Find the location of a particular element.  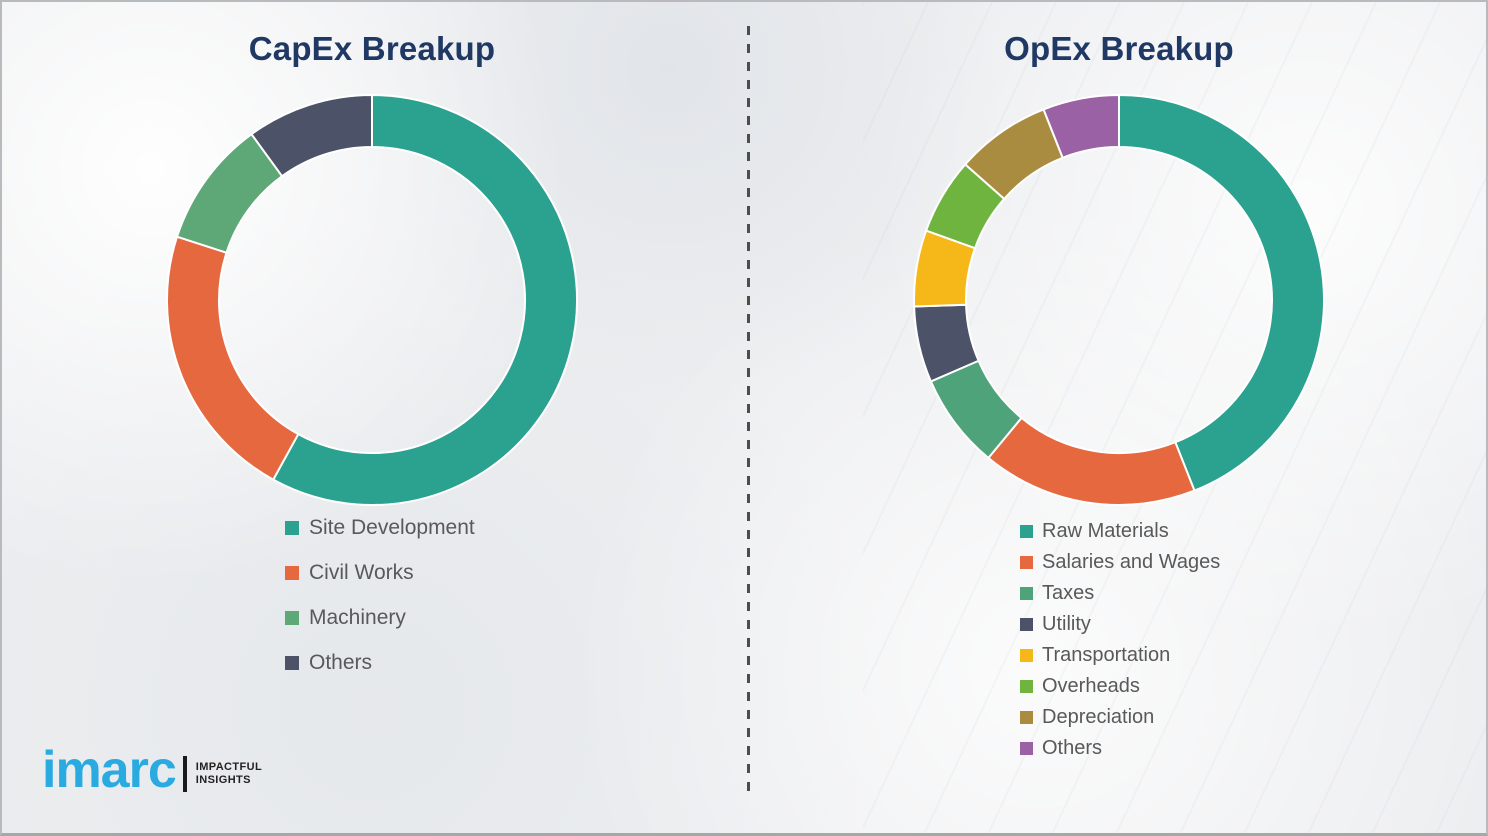

legend-item-transportation: Transportation is located at coordinates (1120, 655).